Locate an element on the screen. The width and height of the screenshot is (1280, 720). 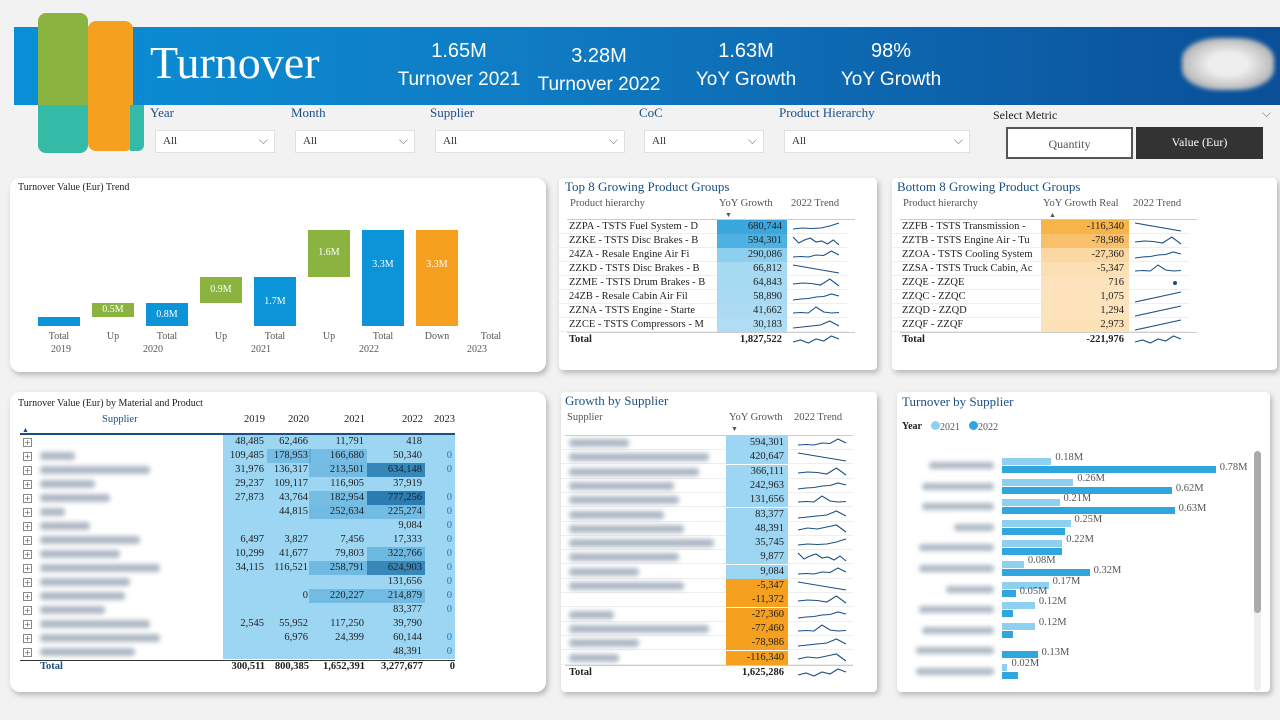
scrollbar-thumb is located at coordinates (1257, 532).